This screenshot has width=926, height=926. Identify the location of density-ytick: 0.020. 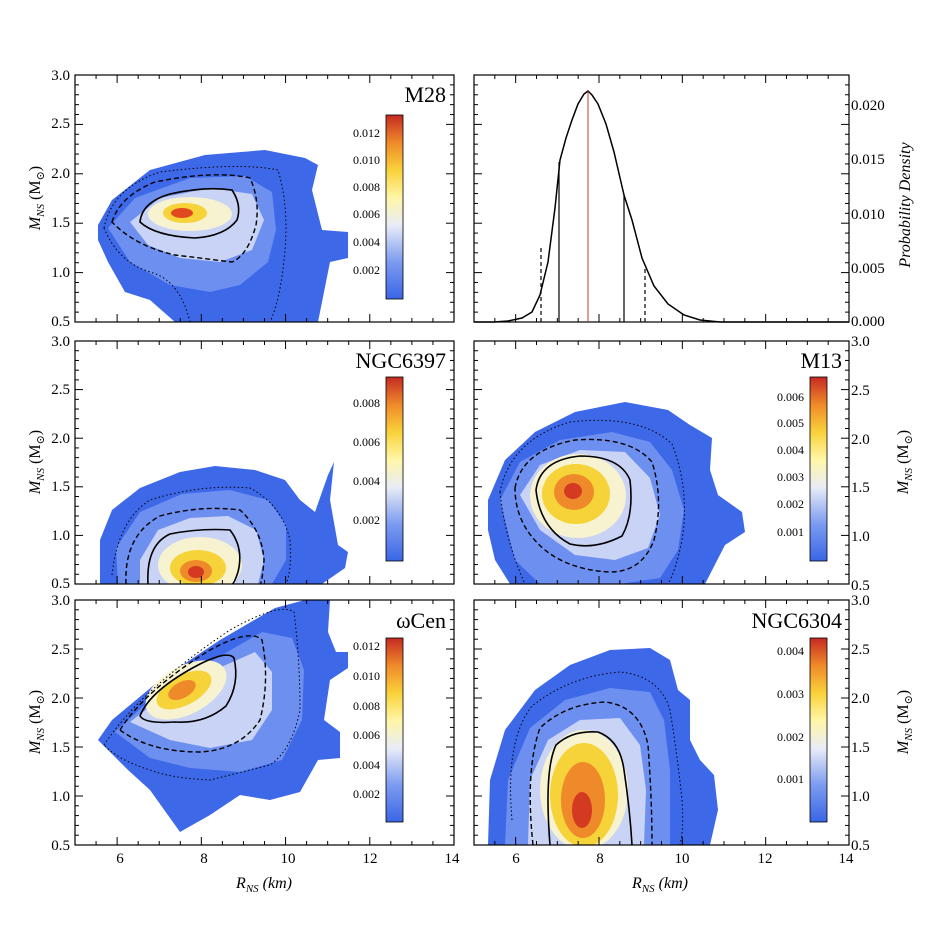
(868, 106).